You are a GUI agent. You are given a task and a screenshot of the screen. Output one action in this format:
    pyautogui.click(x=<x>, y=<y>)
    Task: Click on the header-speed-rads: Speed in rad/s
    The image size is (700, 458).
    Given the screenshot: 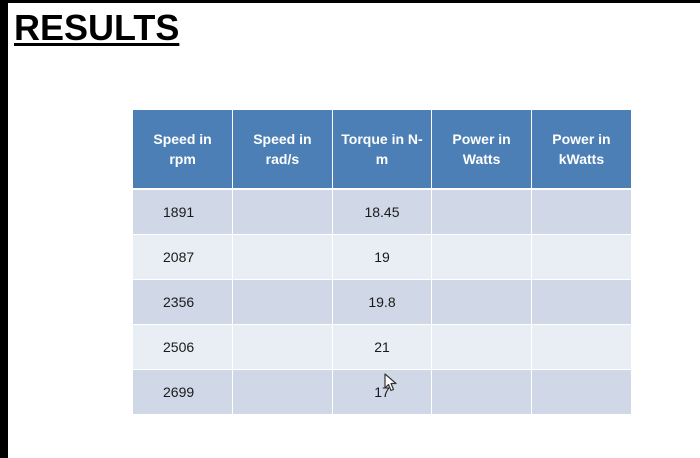 What is the action you would take?
    pyautogui.click(x=282, y=150)
    